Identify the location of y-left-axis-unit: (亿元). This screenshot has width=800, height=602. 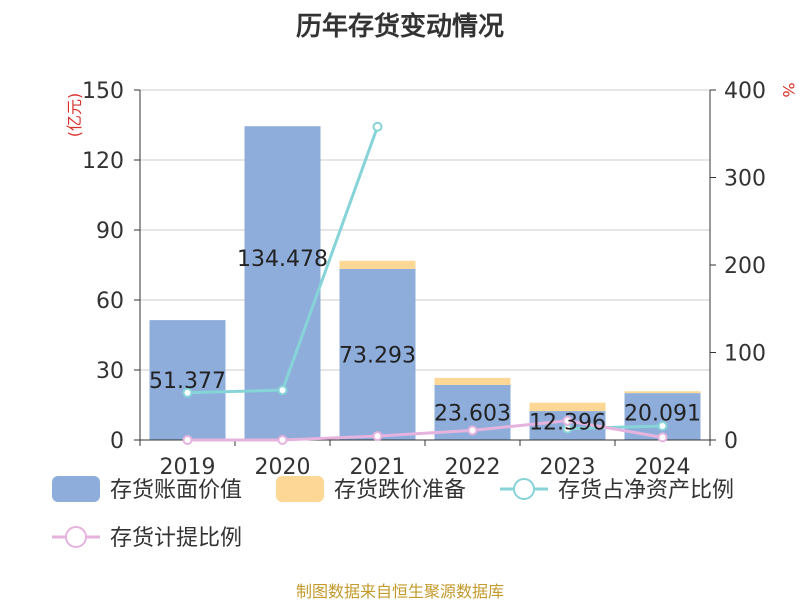
(74, 115).